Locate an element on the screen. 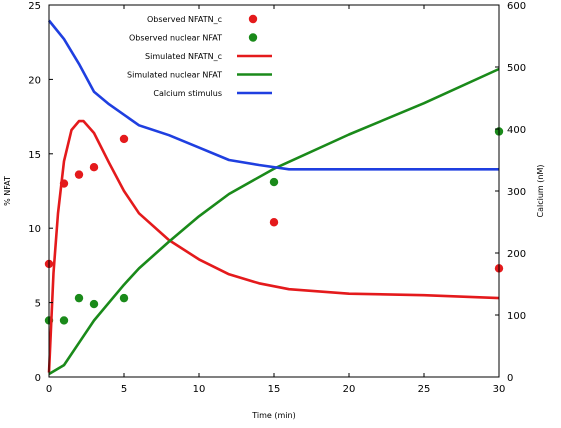  x-tick-label: 15 is located at coordinates (274, 389).